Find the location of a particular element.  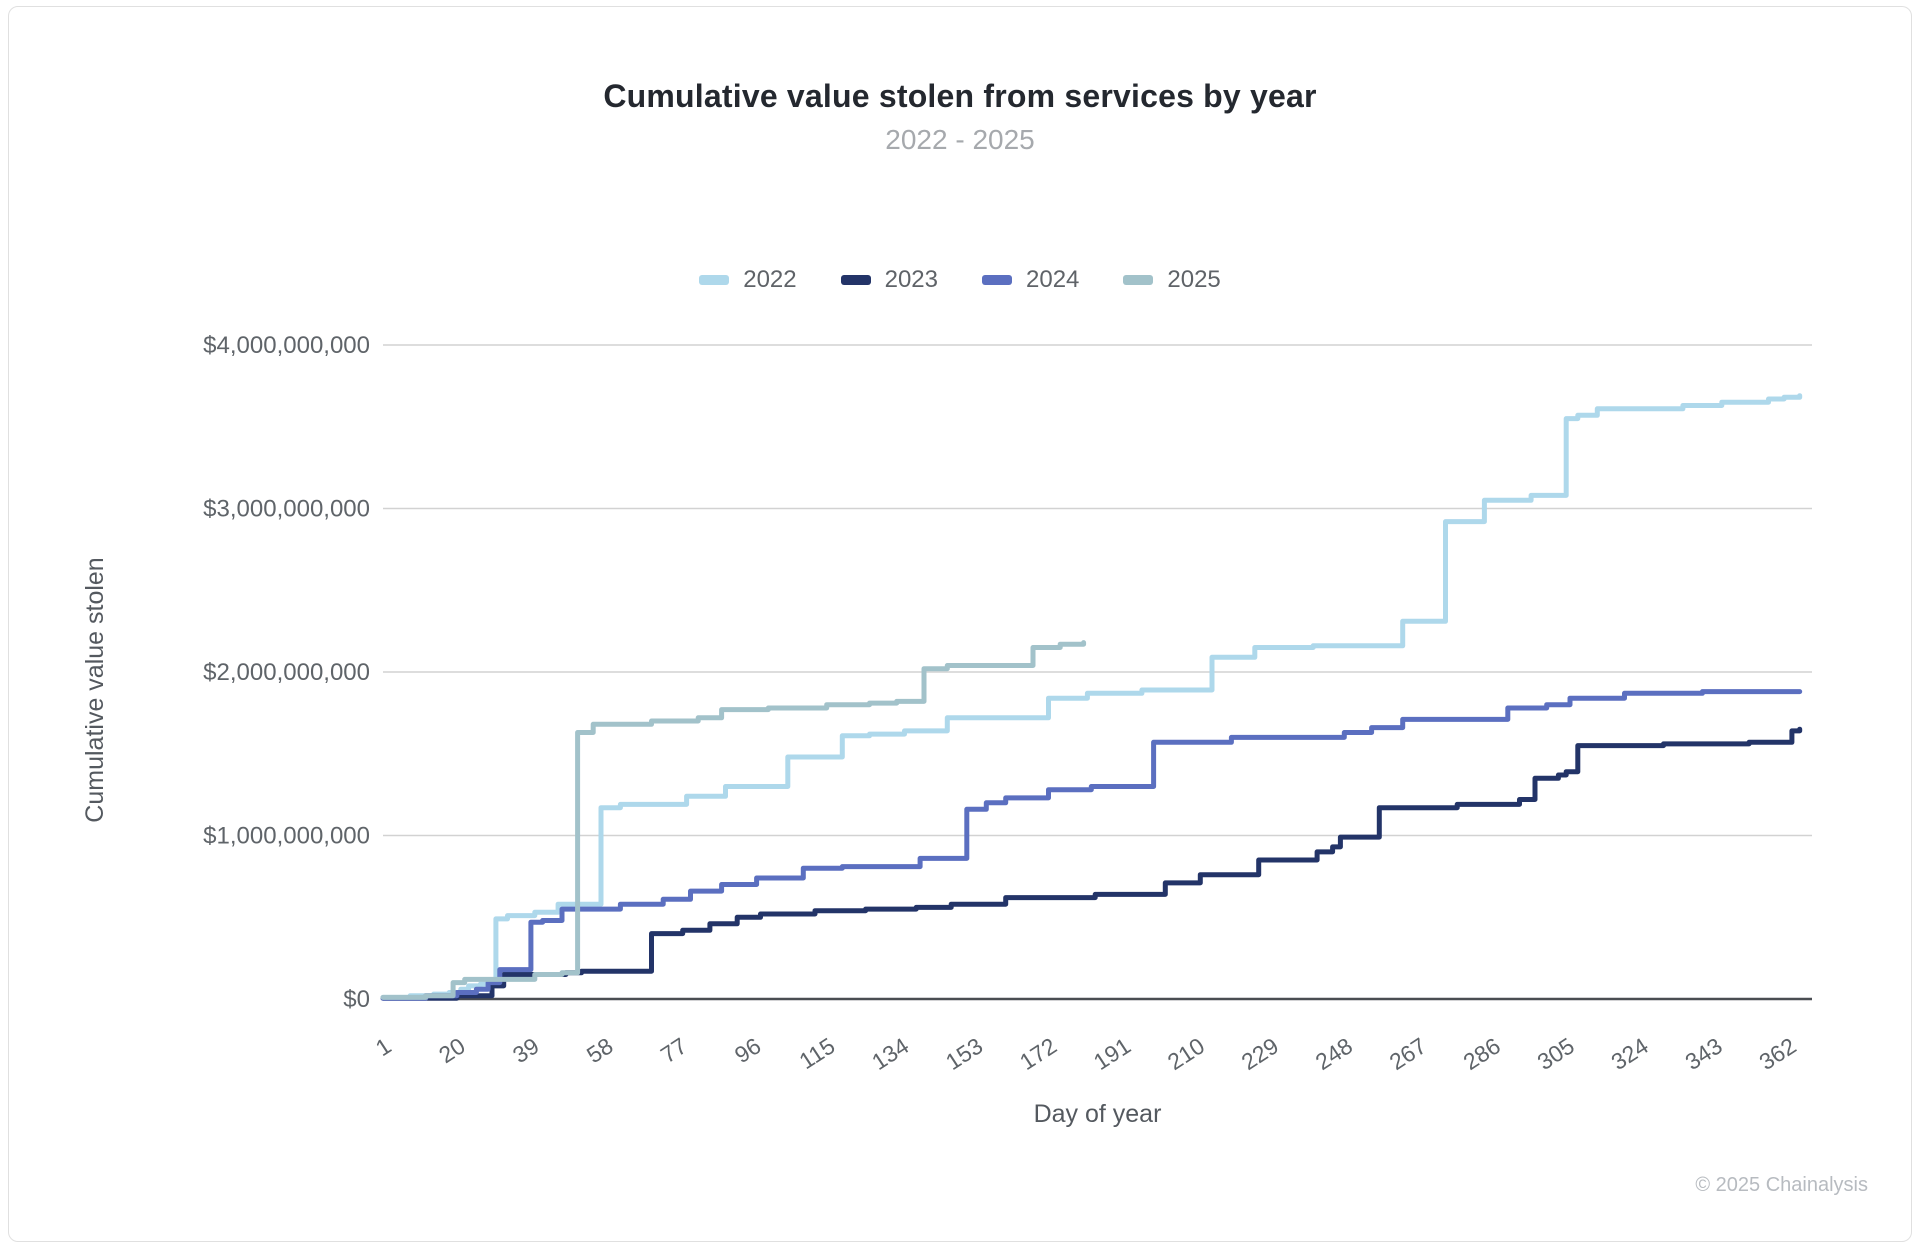

x-tick-label: 172 is located at coordinates (1038, 1053).